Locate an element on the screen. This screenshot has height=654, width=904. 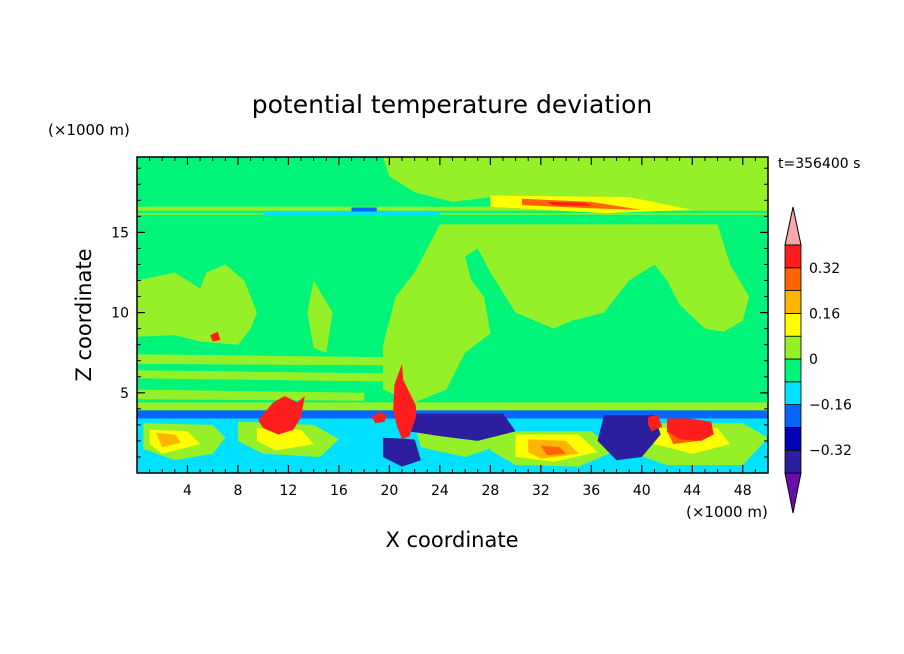
x-tick-label: 24 is located at coordinates (440, 491).